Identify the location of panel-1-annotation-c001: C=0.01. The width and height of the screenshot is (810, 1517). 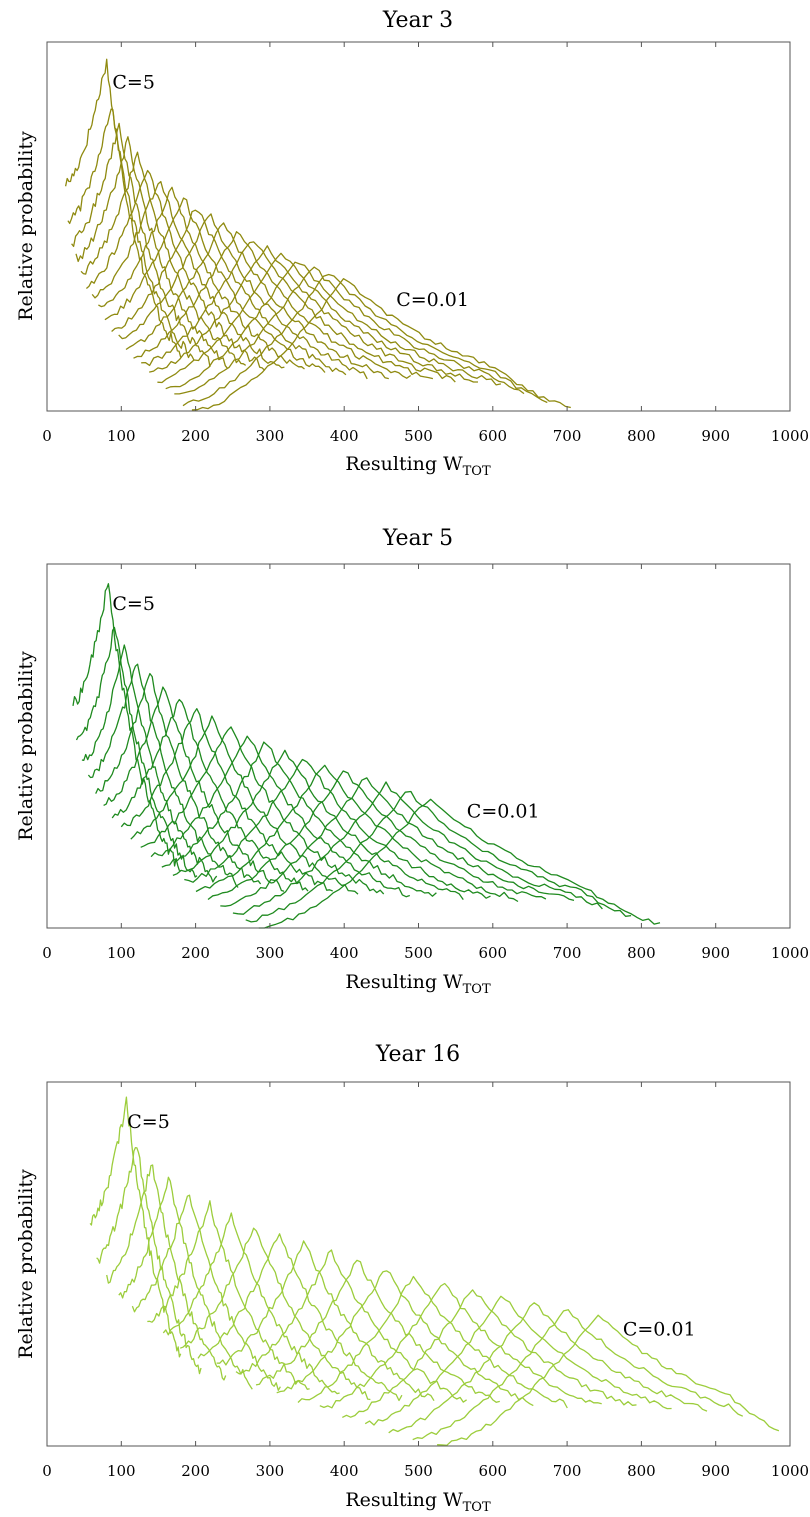
(432, 300).